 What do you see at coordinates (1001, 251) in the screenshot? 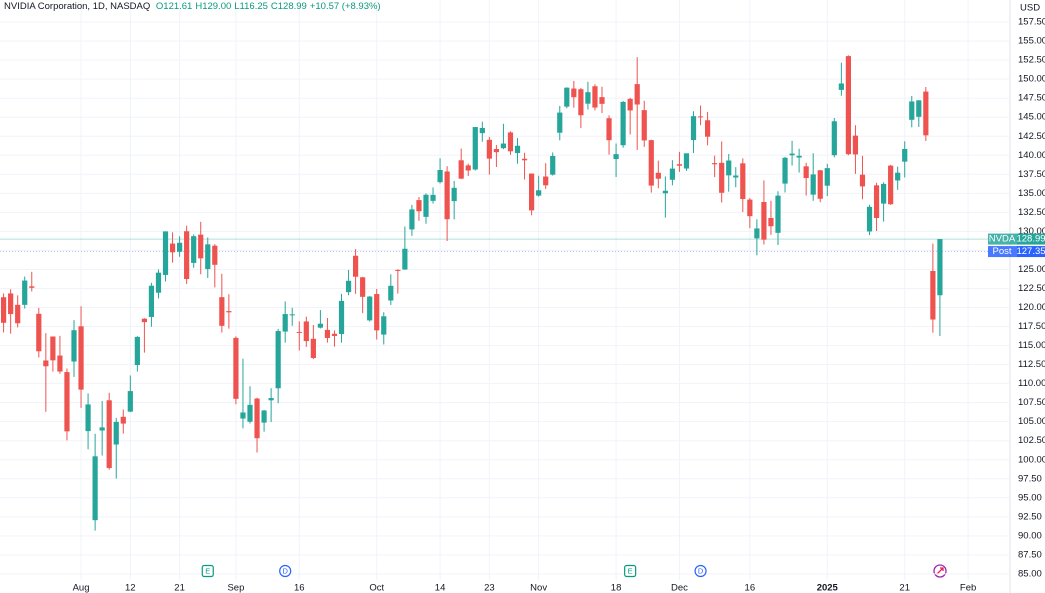
I see `price-tag-name: Post` at bounding box center [1001, 251].